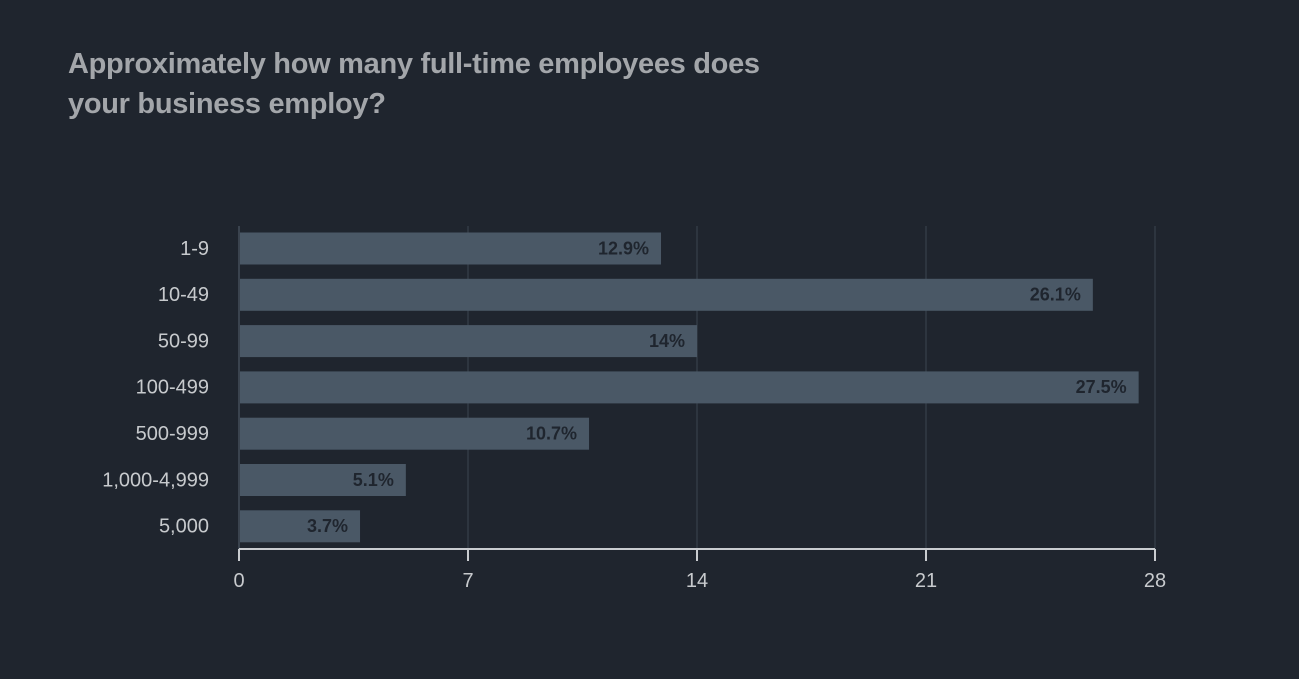 The height and width of the screenshot is (679, 1299). I want to click on x-tick-label-0: 0, so click(238, 581).